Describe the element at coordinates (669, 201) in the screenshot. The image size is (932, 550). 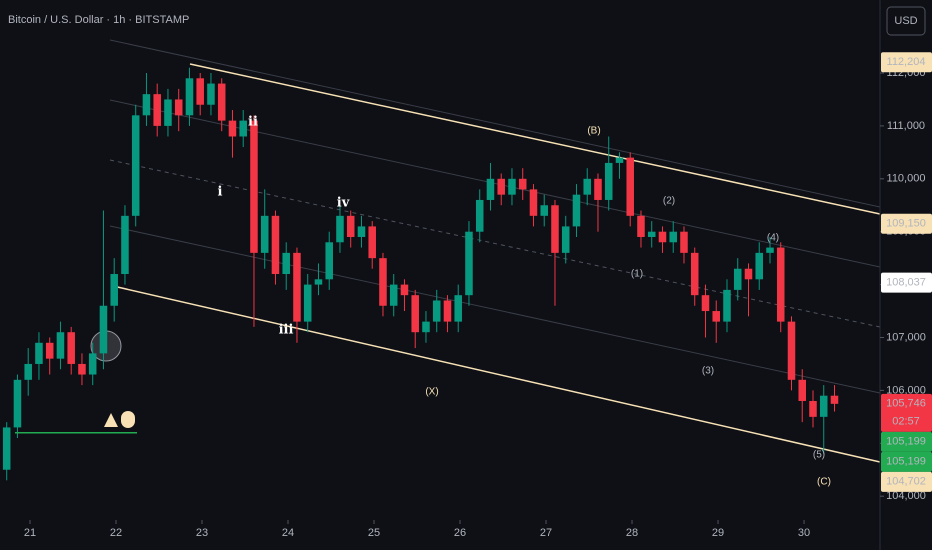
I see `wave-label: (2)` at that location.